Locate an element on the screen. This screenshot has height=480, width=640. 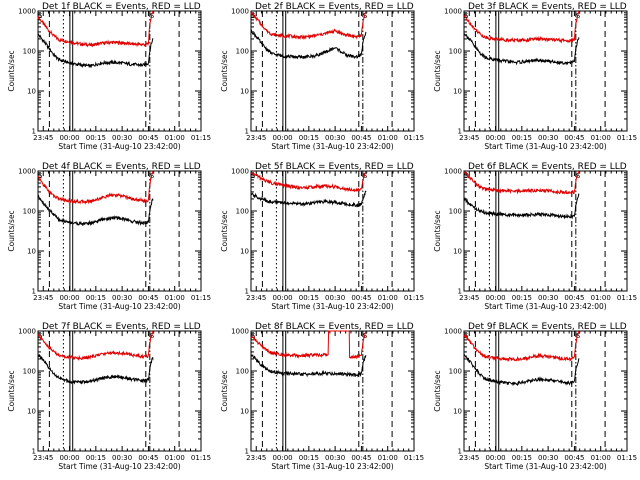
panel-title: Det 5f BLACK = Events, RED = LLD is located at coordinates (334, 167).